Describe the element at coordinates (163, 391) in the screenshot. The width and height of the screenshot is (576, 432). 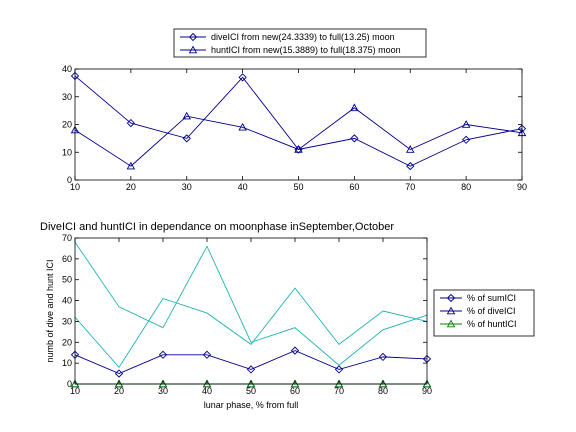
I see `bottom-chart-x-tick-label: 30` at that location.